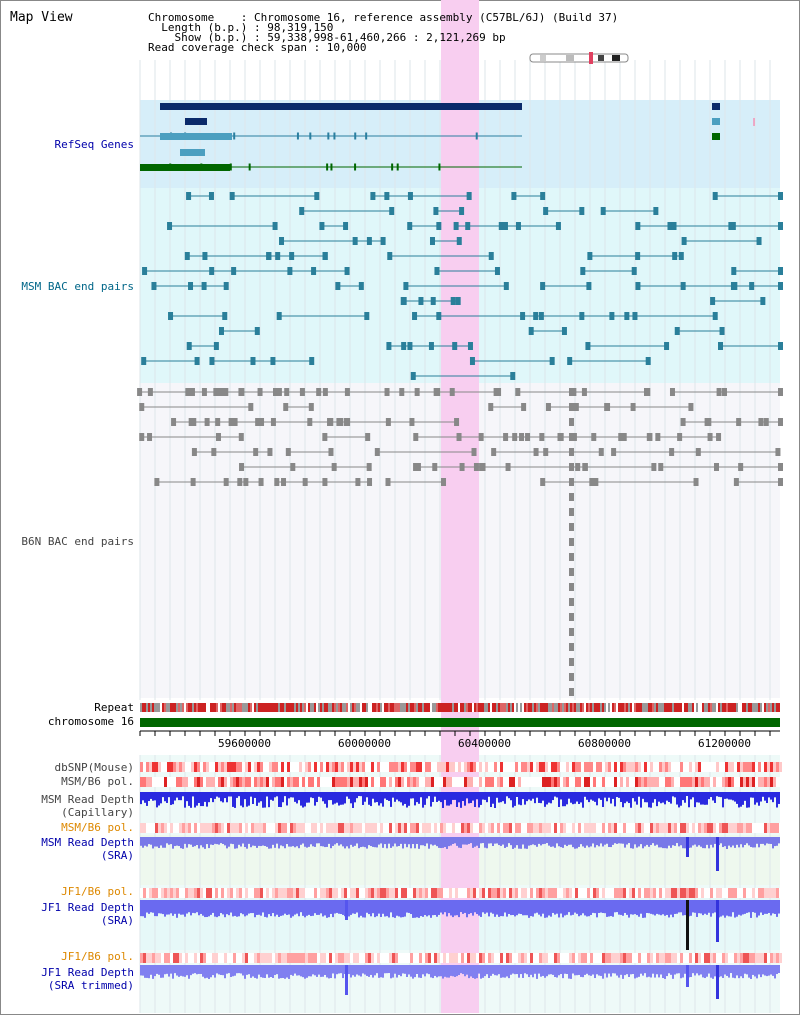 This screenshot has width=800, height=1015. I want to click on ideogram-outline, so click(579, 58).